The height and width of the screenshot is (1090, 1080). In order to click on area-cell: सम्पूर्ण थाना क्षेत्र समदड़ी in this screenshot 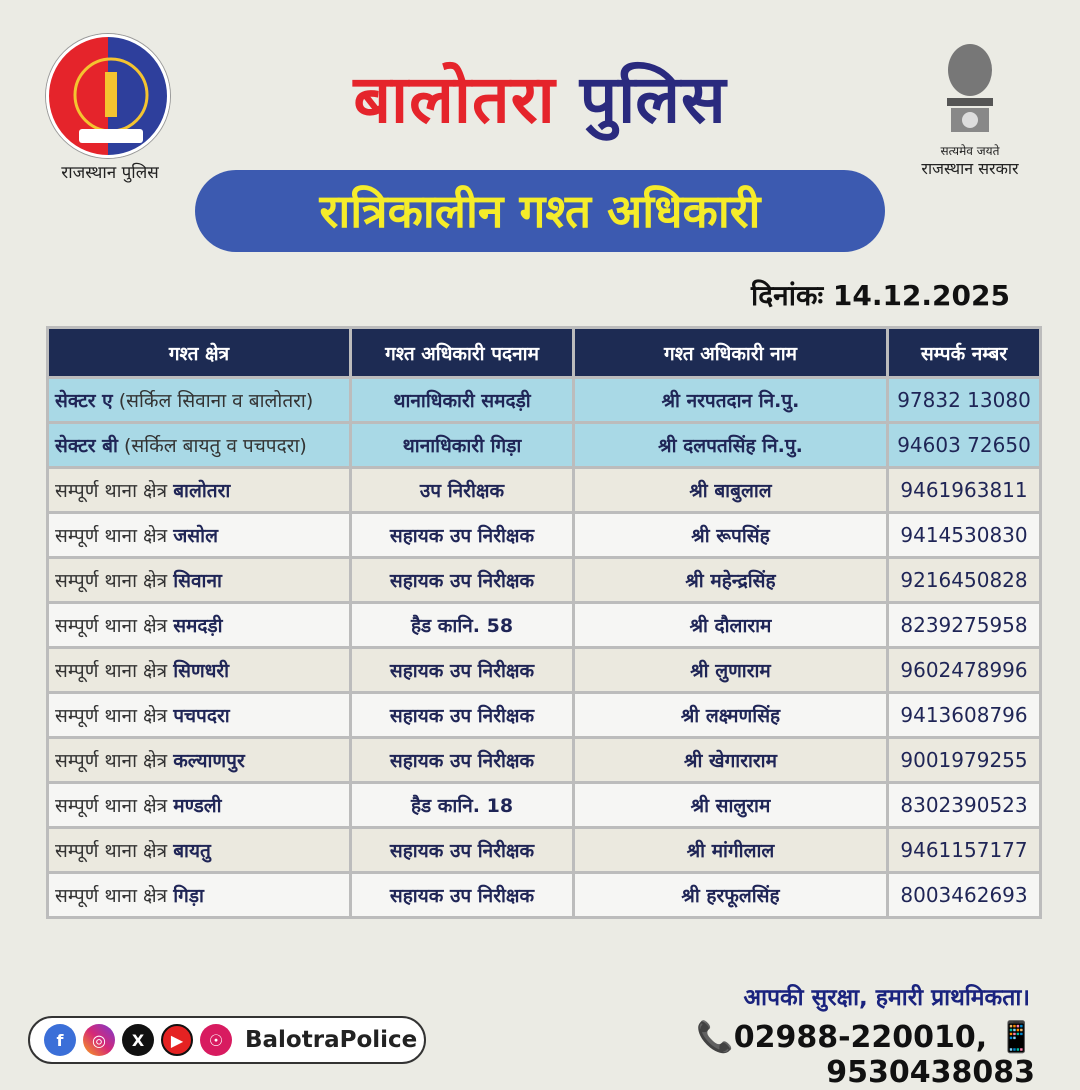, I will do `click(199, 625)`.